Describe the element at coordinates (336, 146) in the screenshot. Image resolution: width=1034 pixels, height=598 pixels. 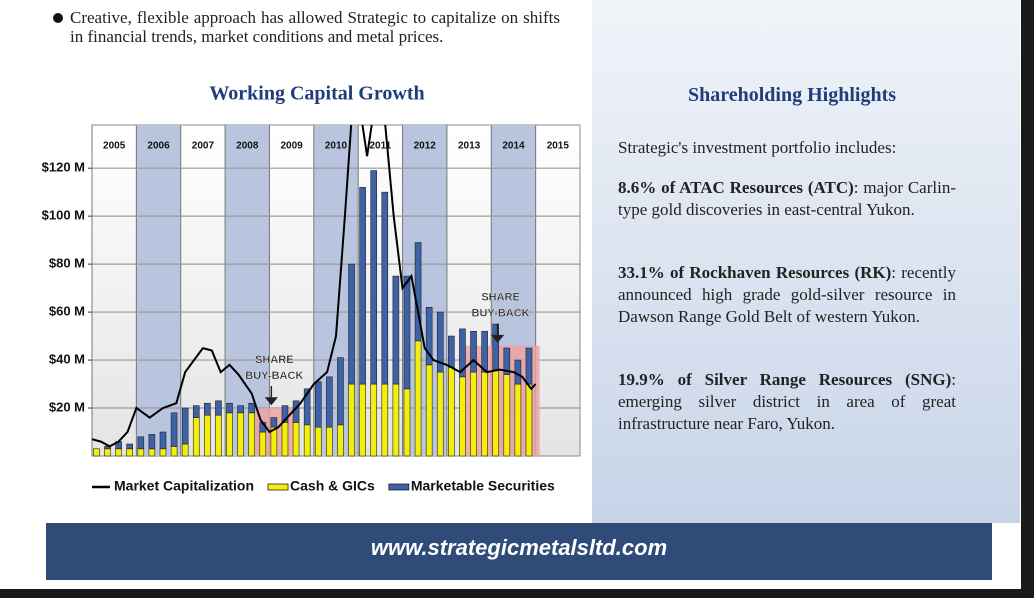
I see `x-tick-label: 2010` at that location.